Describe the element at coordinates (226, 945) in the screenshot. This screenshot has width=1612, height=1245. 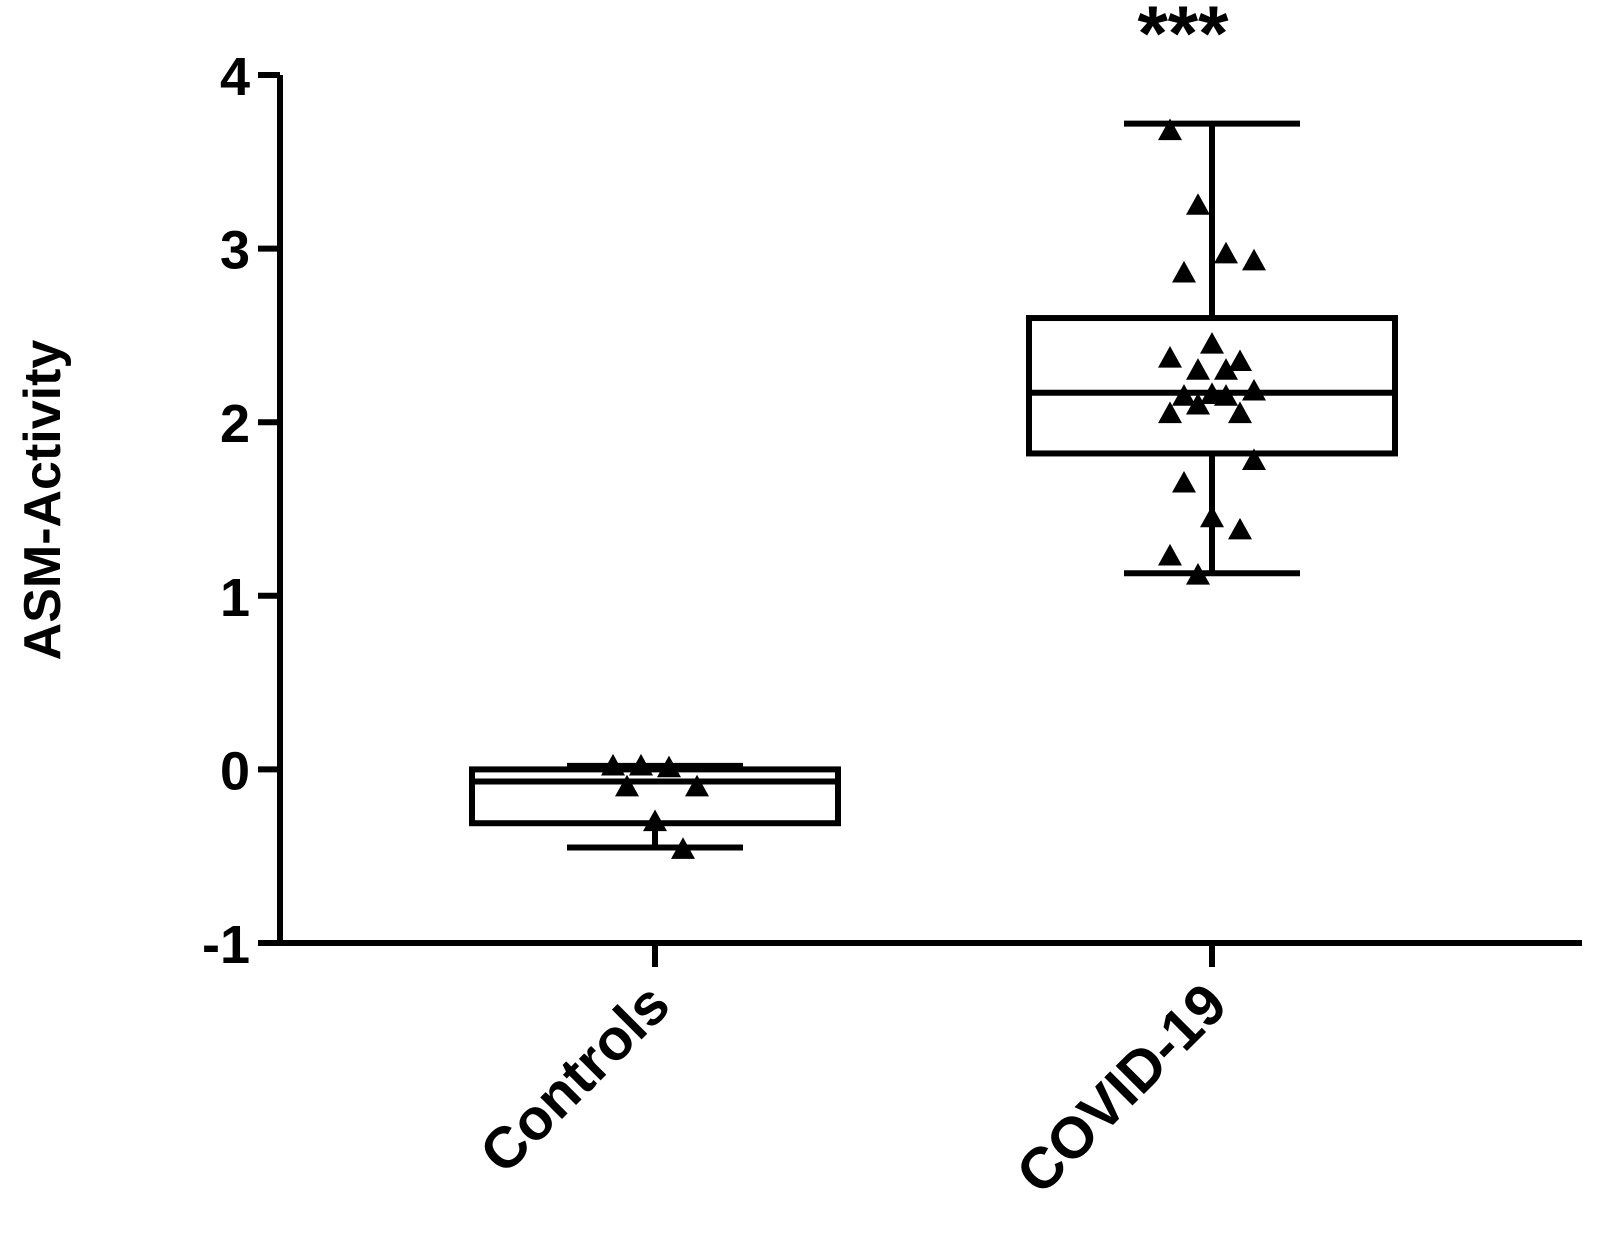
I see `y-tick-label: -1` at that location.